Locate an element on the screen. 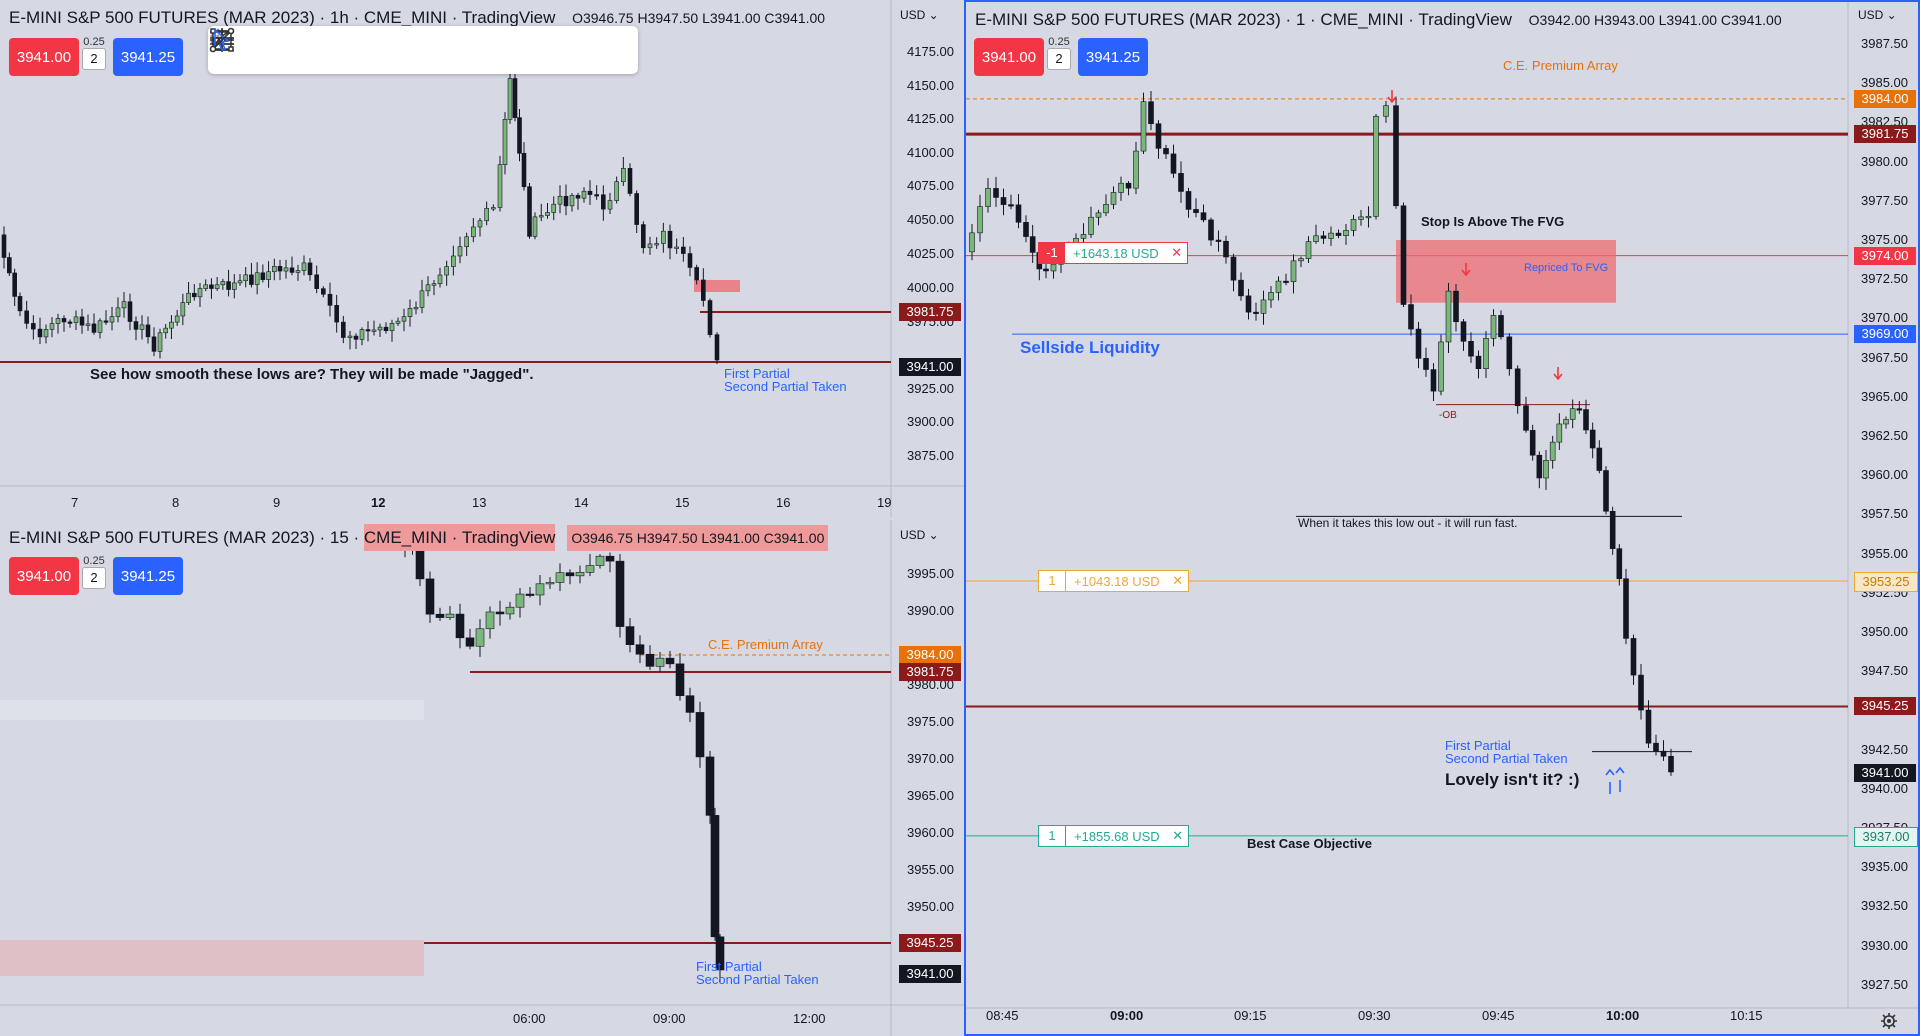 The width and height of the screenshot is (1920, 1036). cursor-icon is located at coordinates (404, 46).